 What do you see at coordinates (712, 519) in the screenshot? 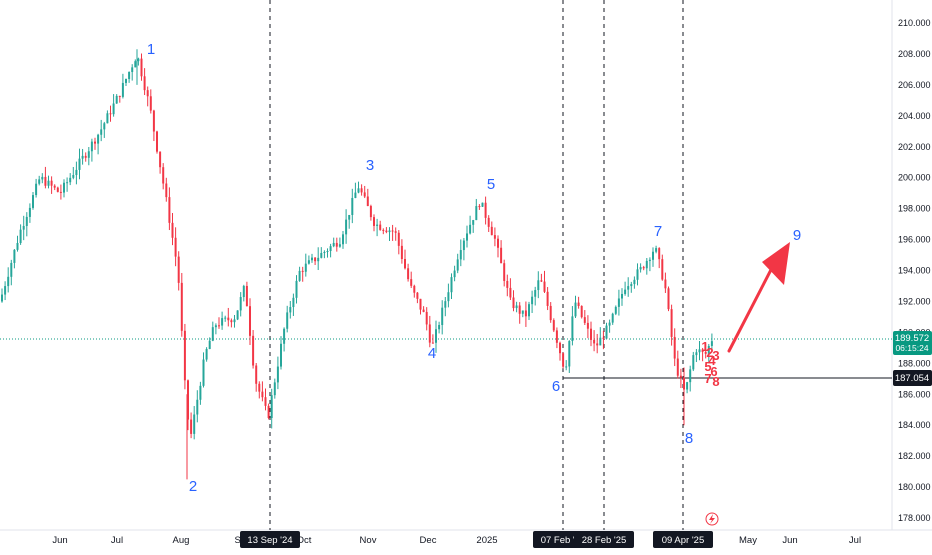
I see `event-icon` at bounding box center [712, 519].